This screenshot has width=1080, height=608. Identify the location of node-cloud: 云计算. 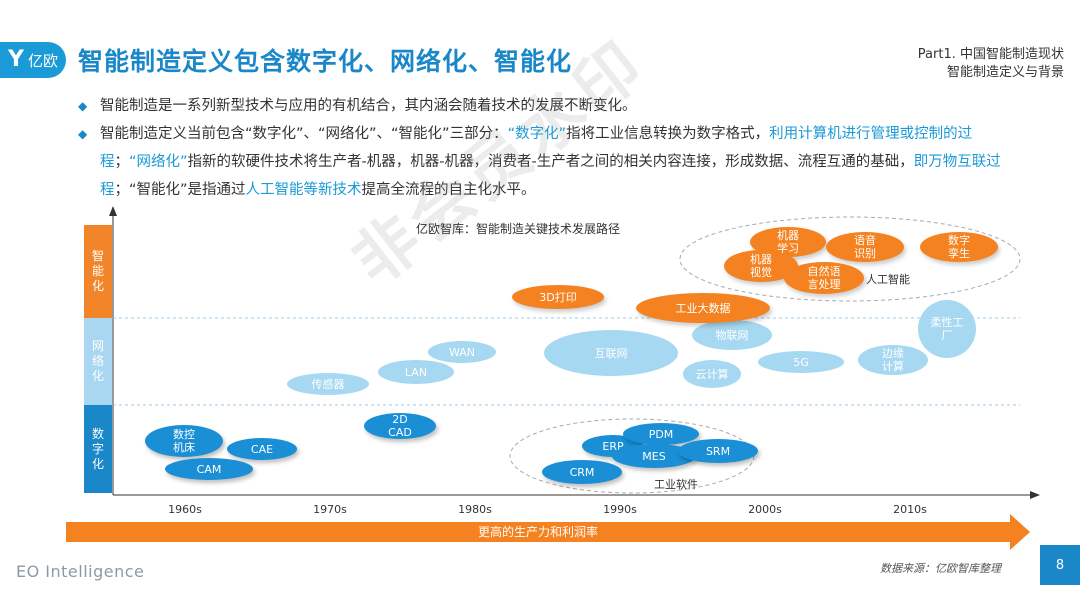
(712, 374).